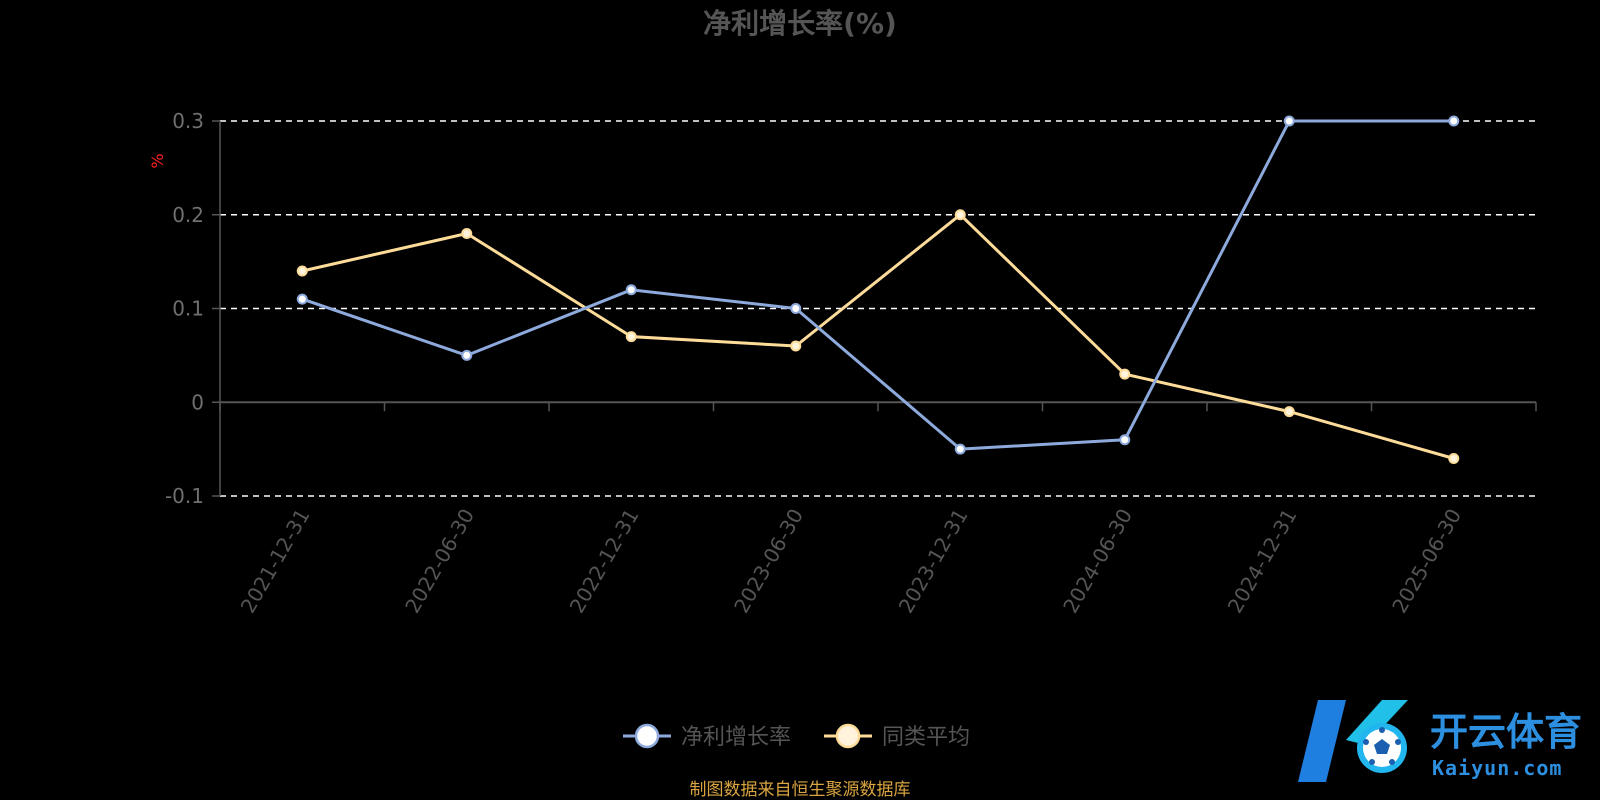  I want to click on x-tick-label: 2022-06-30, so click(439, 561).